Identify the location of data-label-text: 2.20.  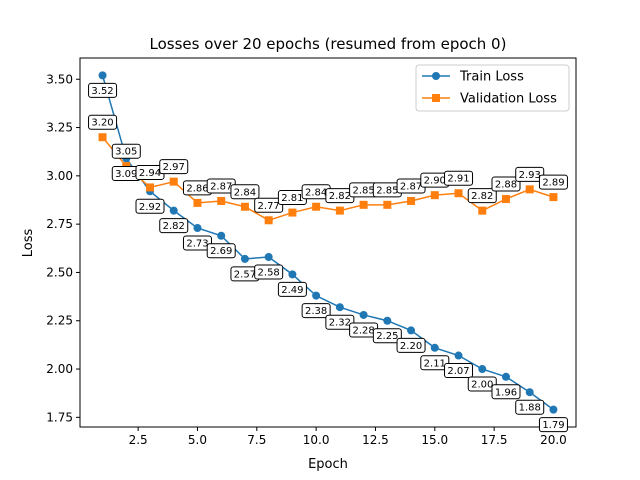
(411, 346).